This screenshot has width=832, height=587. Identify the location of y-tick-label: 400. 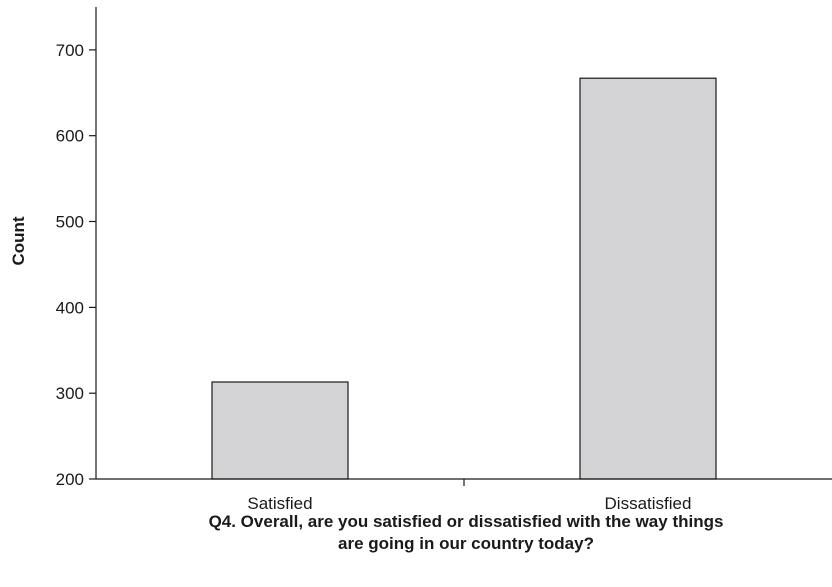
(70, 307).